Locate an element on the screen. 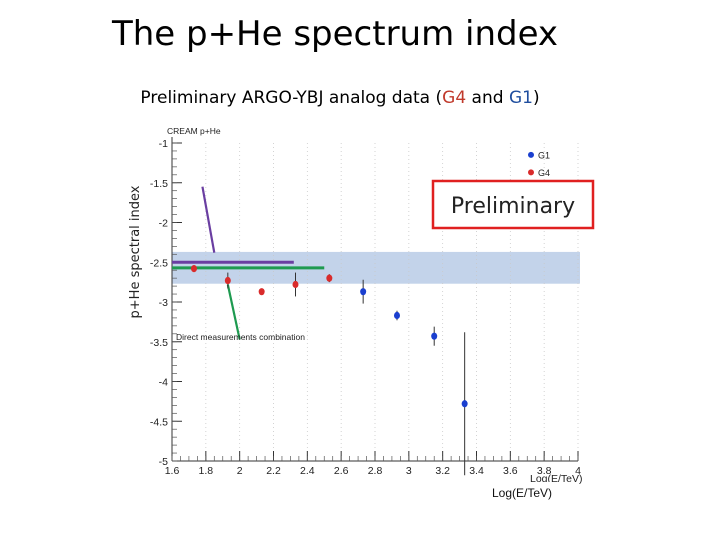 The width and height of the screenshot is (720, 540). x-tick-label: 3 is located at coordinates (409, 471).